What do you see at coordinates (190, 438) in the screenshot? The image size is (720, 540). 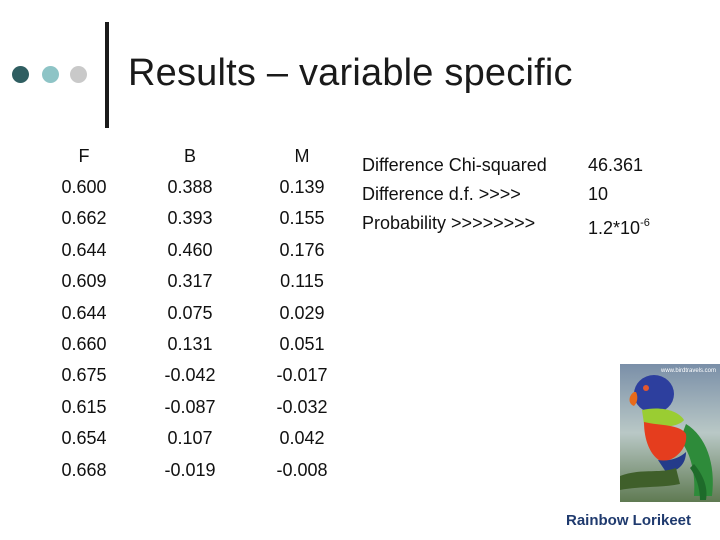 I see `table-cell: 0.107` at bounding box center [190, 438].